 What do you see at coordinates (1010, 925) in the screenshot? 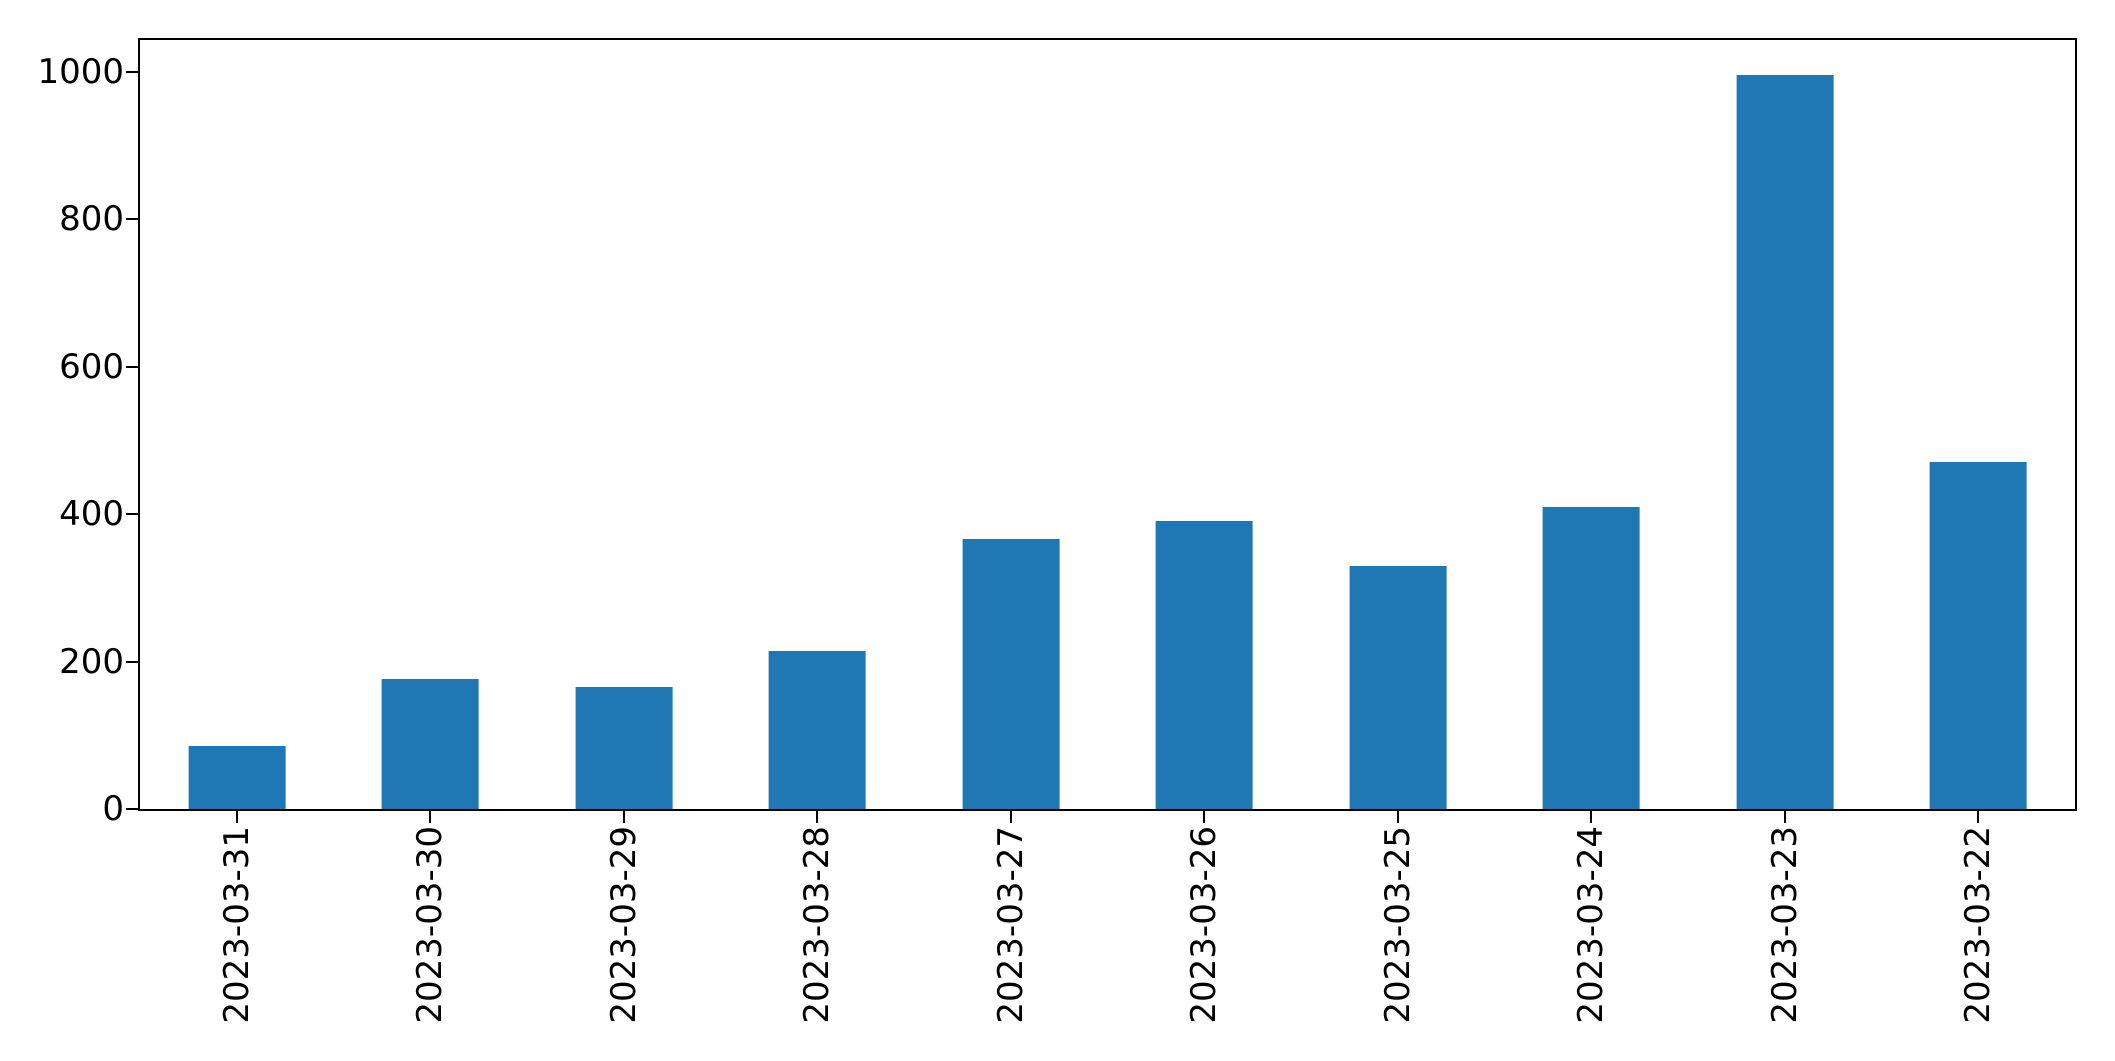
I see `x-tick-label: 2023-03-27` at bounding box center [1010, 925].